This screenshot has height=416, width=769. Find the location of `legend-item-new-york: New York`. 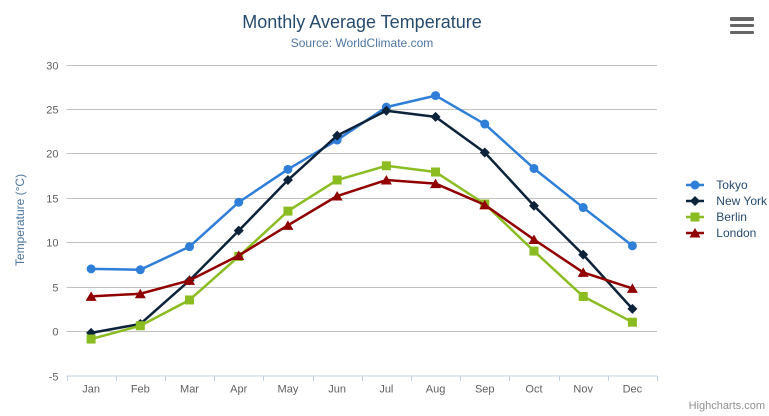

legend-item-new-york: New York is located at coordinates (726, 201).